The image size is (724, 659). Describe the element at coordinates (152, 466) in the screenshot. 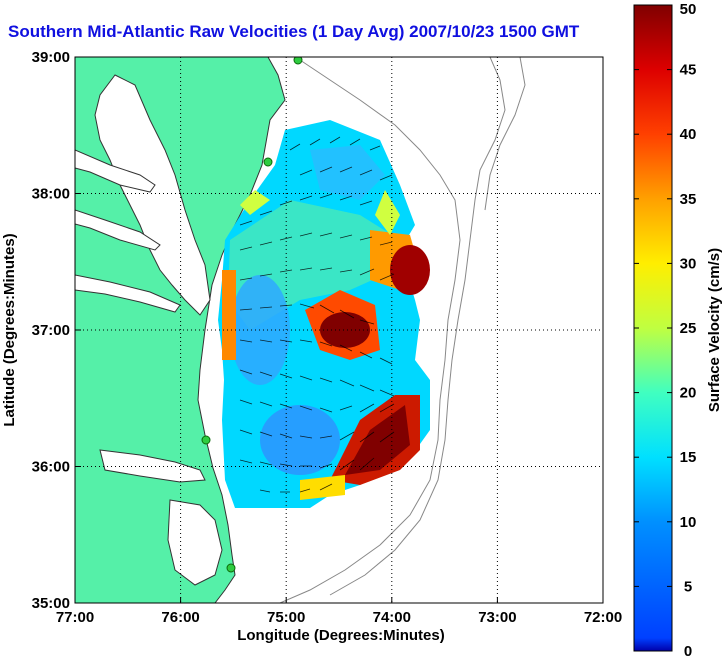

I see `albemarle-sound` at that location.